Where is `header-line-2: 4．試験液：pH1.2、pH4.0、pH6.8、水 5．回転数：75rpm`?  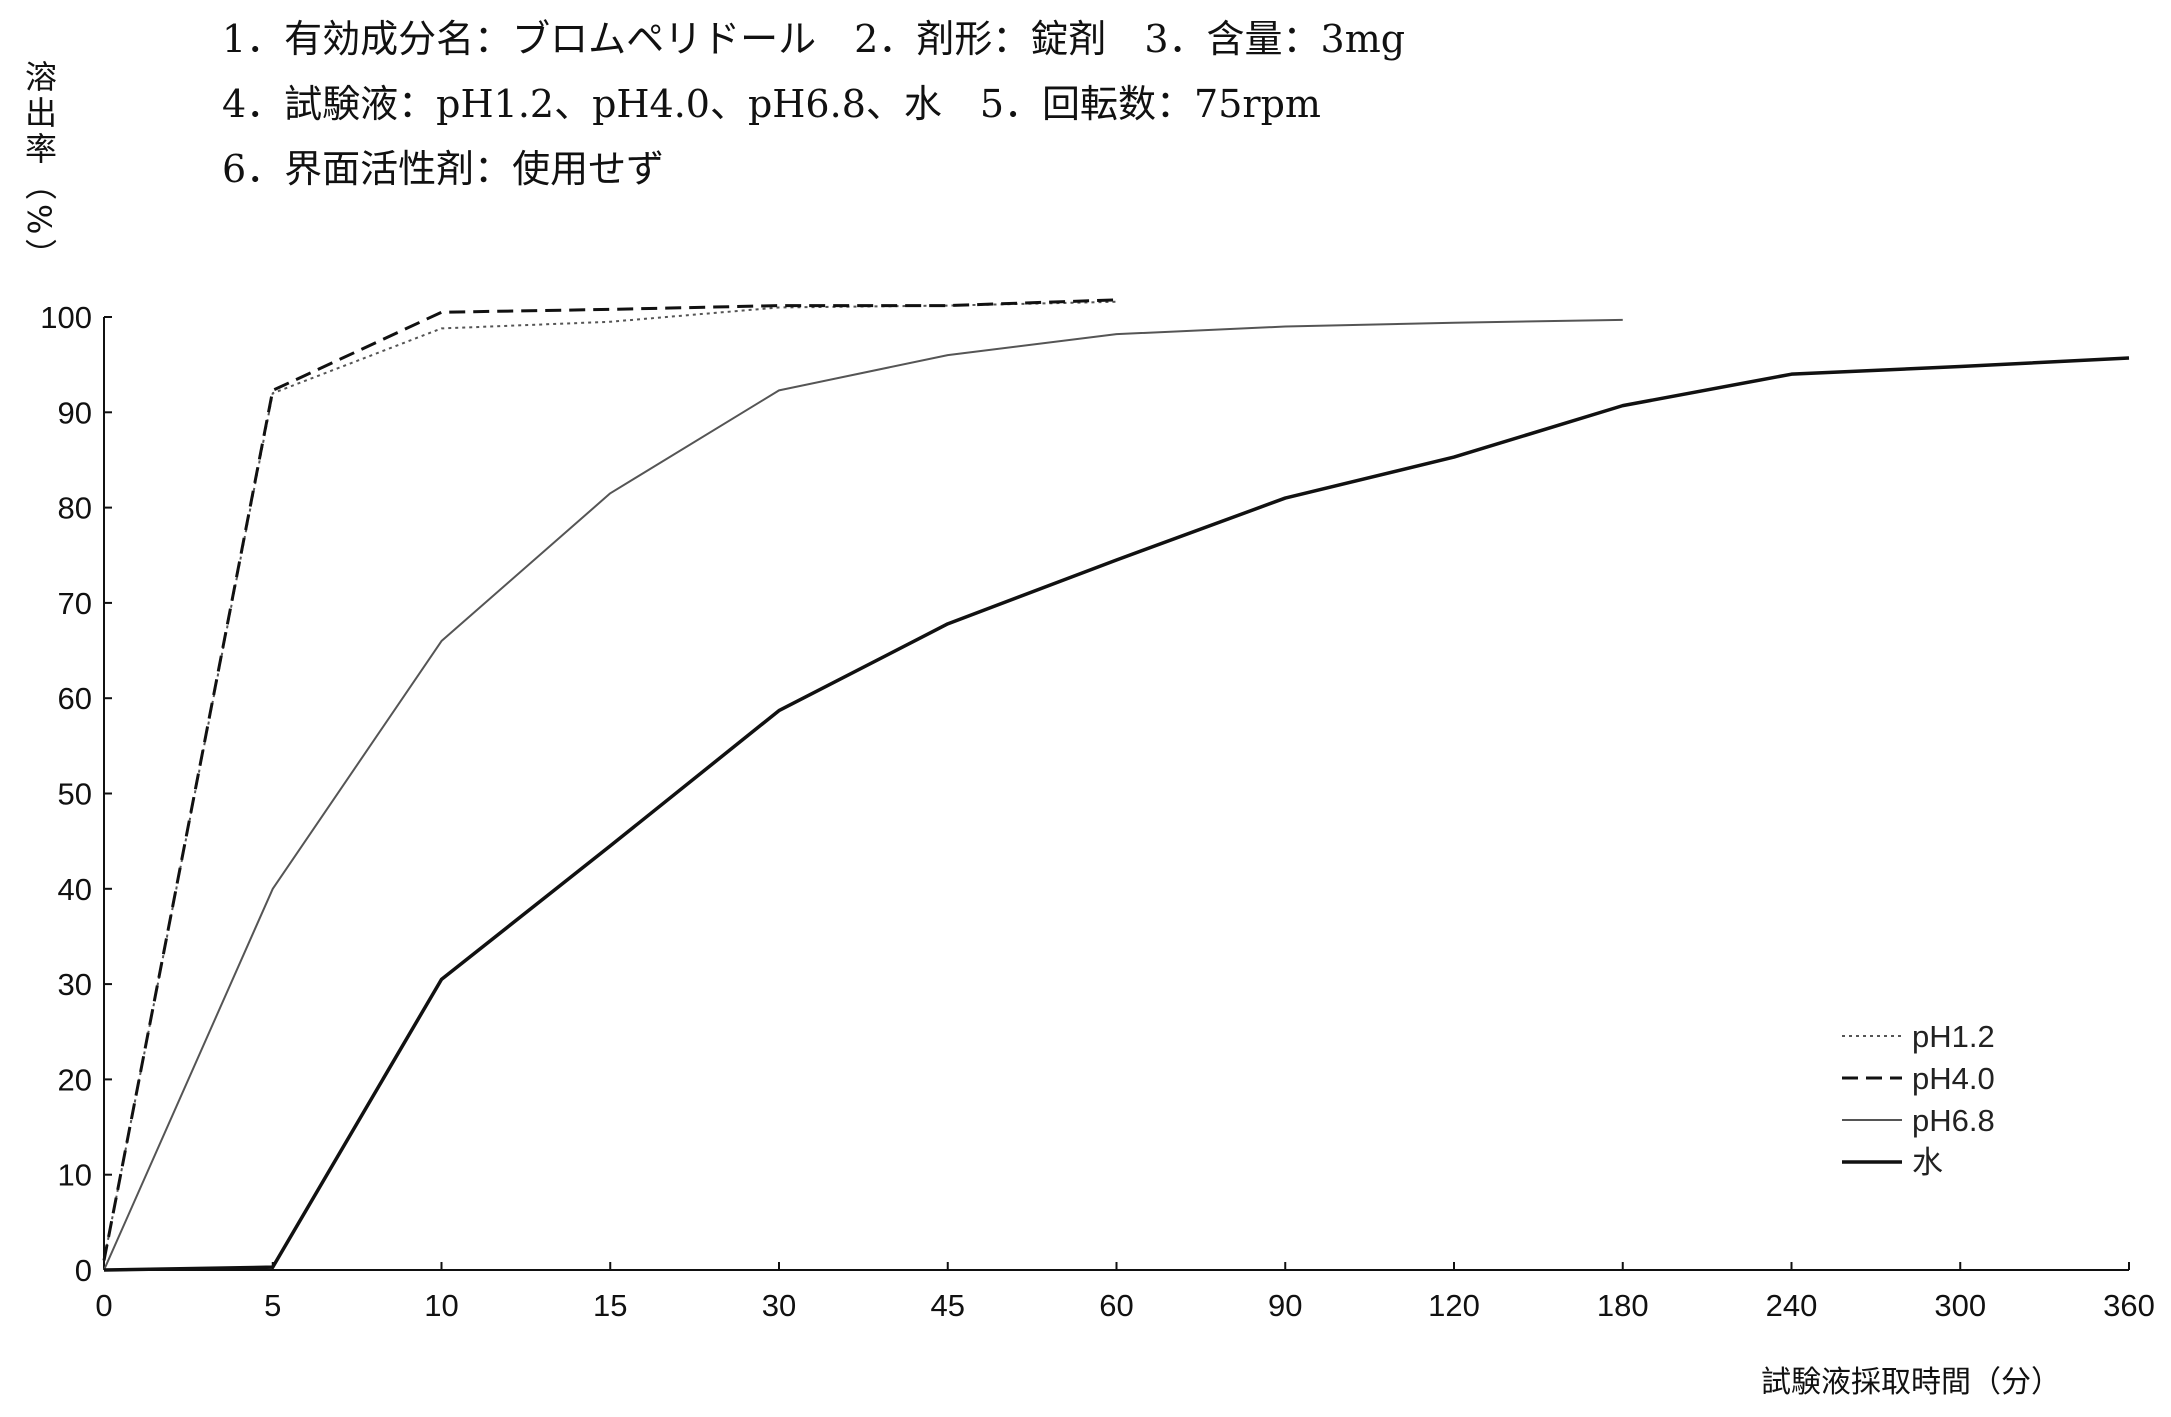
header-line-2: 4．試験液：pH1.2、pH4.0、pH6.8、水 5．回転数：75rpm is located at coordinates (771, 104).